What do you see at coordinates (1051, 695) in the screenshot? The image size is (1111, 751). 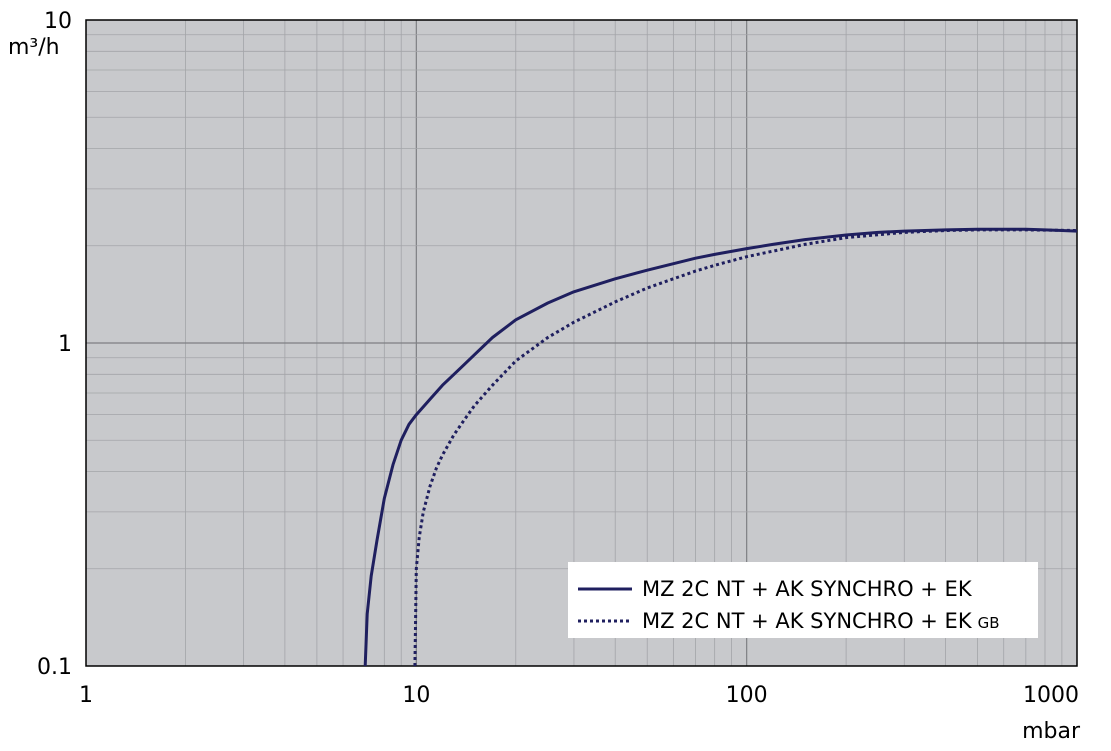 I see `x-tick-label: 1000` at bounding box center [1051, 695].